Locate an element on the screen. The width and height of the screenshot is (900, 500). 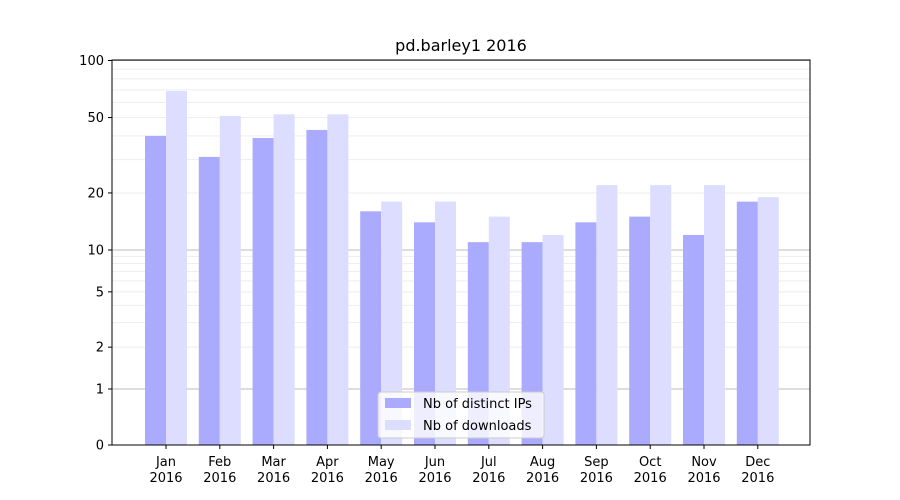
x-tick-label: Sep 2016 is located at coordinates (596, 470).